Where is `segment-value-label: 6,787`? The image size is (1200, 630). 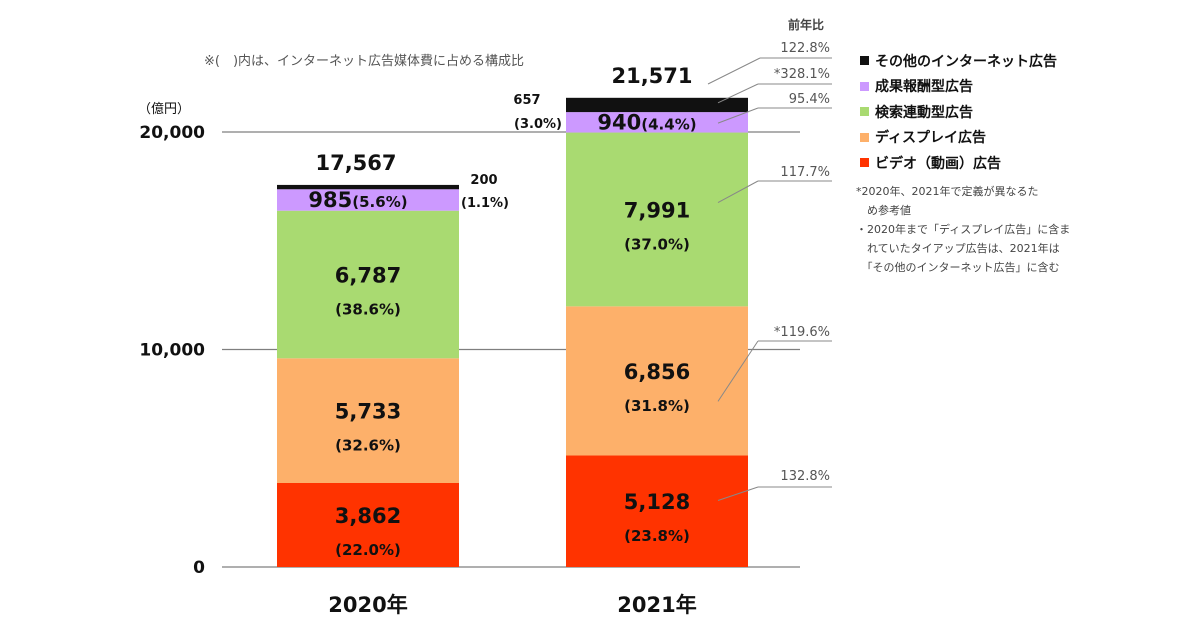
segment-value-label: 6,787 is located at coordinates (368, 276).